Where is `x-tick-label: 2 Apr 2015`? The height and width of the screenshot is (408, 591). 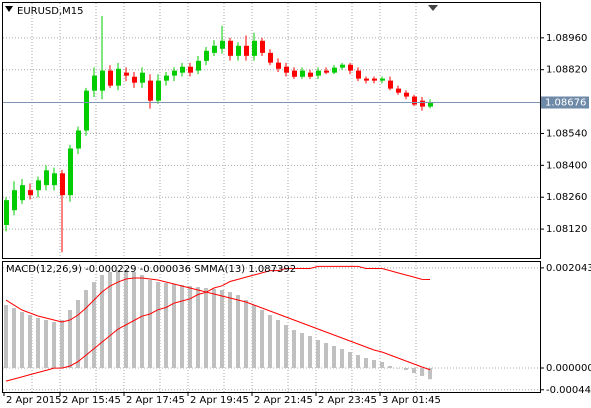
x-tick-label: 2 Apr 2015 is located at coordinates (33, 400).